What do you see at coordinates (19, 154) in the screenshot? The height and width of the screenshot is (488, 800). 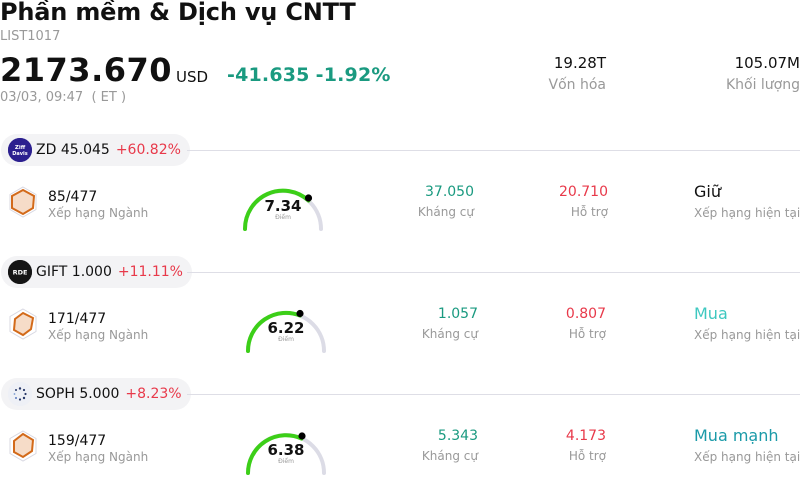 I see `svg-text: Davis` at bounding box center [19, 154].